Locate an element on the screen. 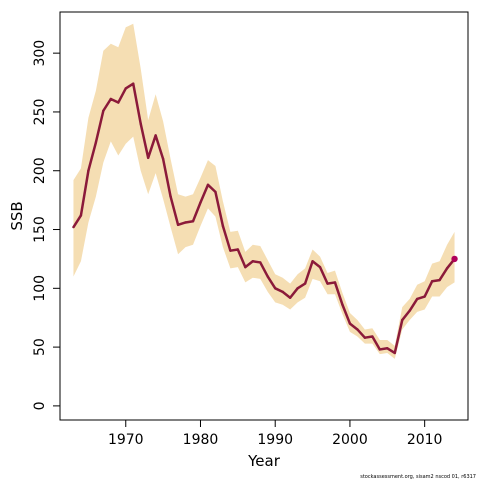  y-tick-label-100: 100 is located at coordinates (40, 288).